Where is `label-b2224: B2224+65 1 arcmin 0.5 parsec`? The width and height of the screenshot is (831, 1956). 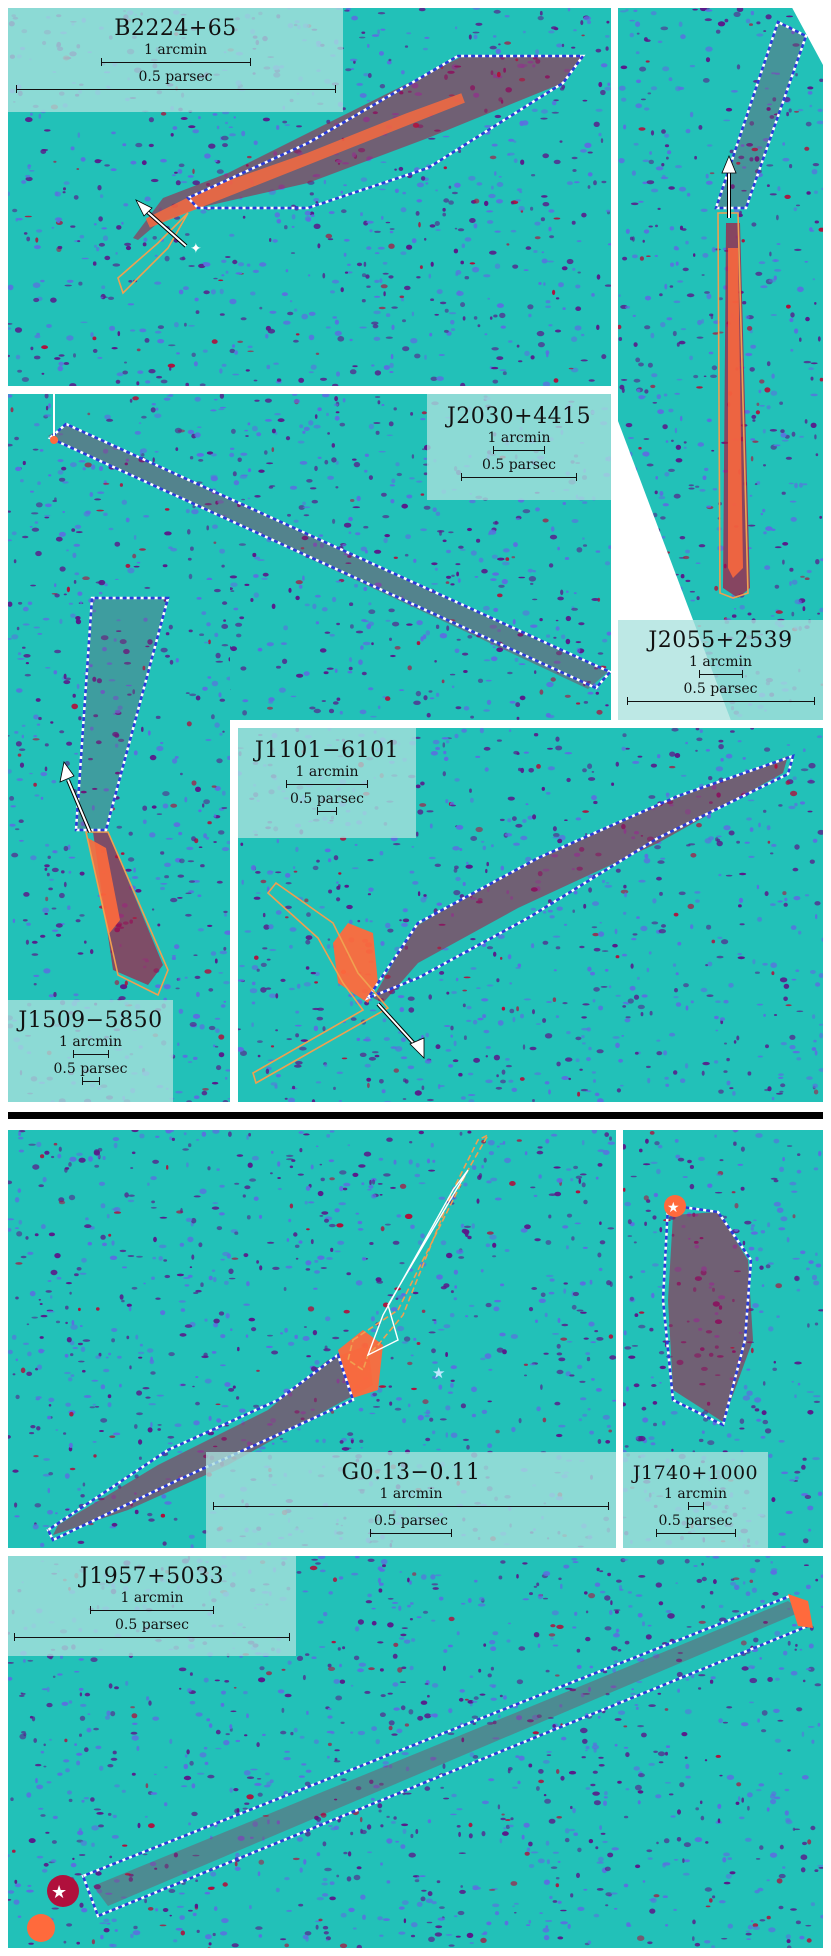
label-b2224: B2224+65 1 arcmin 0.5 parsec is located at coordinates (175, 60).